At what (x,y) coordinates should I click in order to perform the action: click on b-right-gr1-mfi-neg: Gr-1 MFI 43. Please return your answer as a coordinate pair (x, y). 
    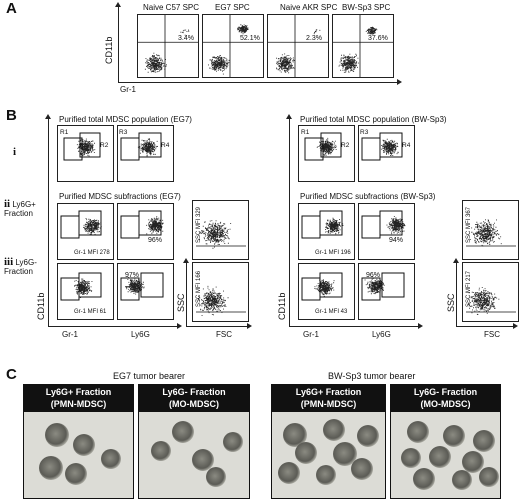
    Looking at the image, I should click on (331, 312).